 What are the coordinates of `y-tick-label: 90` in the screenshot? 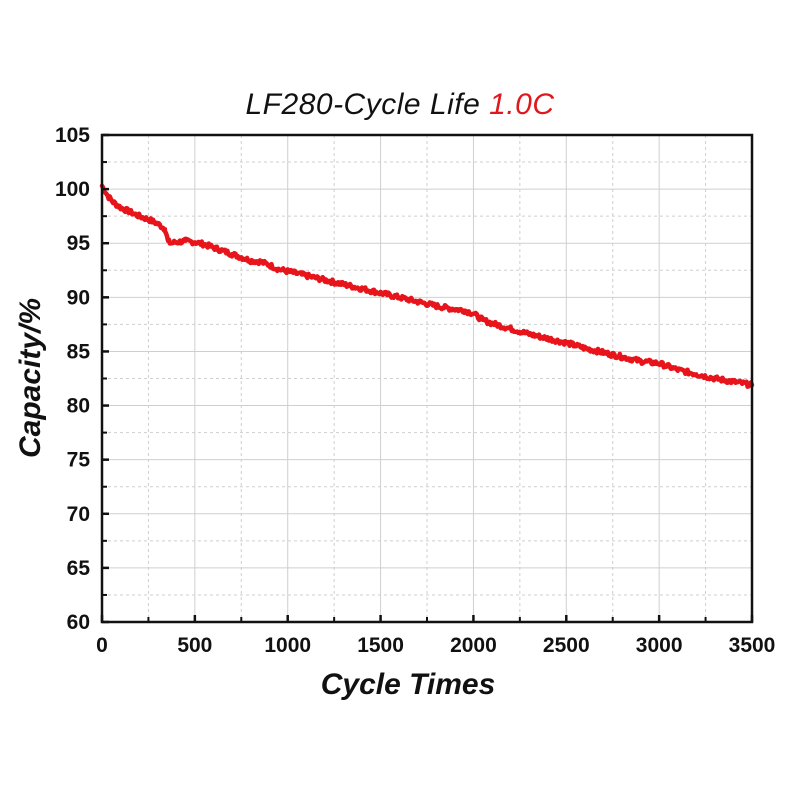 It's located at (78, 297).